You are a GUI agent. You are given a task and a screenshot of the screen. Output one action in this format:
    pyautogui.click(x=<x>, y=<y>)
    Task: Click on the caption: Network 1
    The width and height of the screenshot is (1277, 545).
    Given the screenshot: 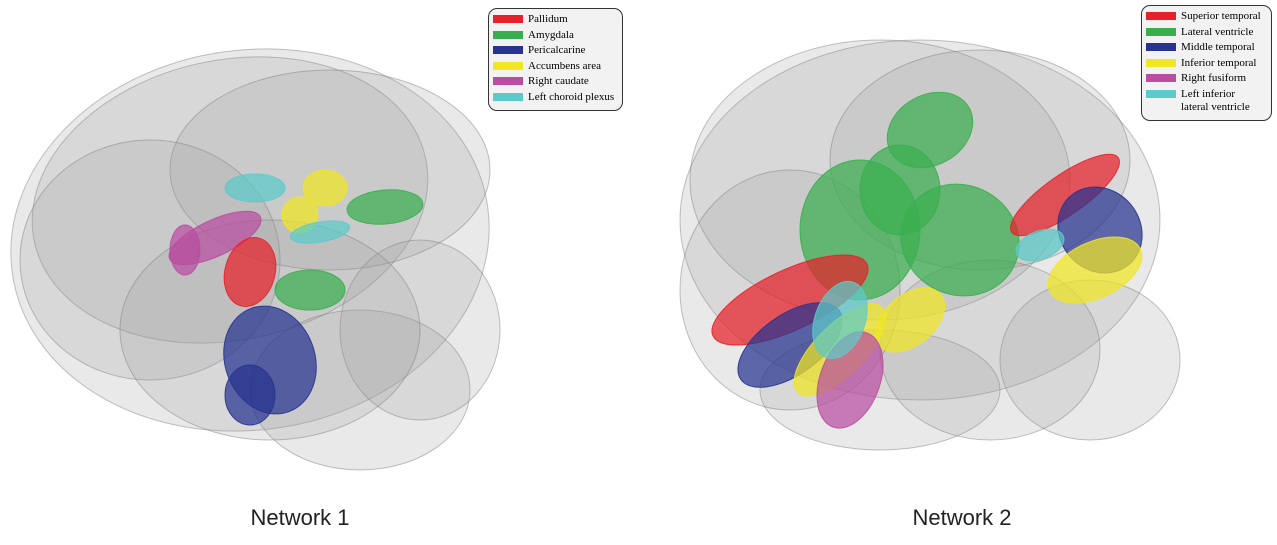 What is the action you would take?
    pyautogui.click(x=300, y=517)
    